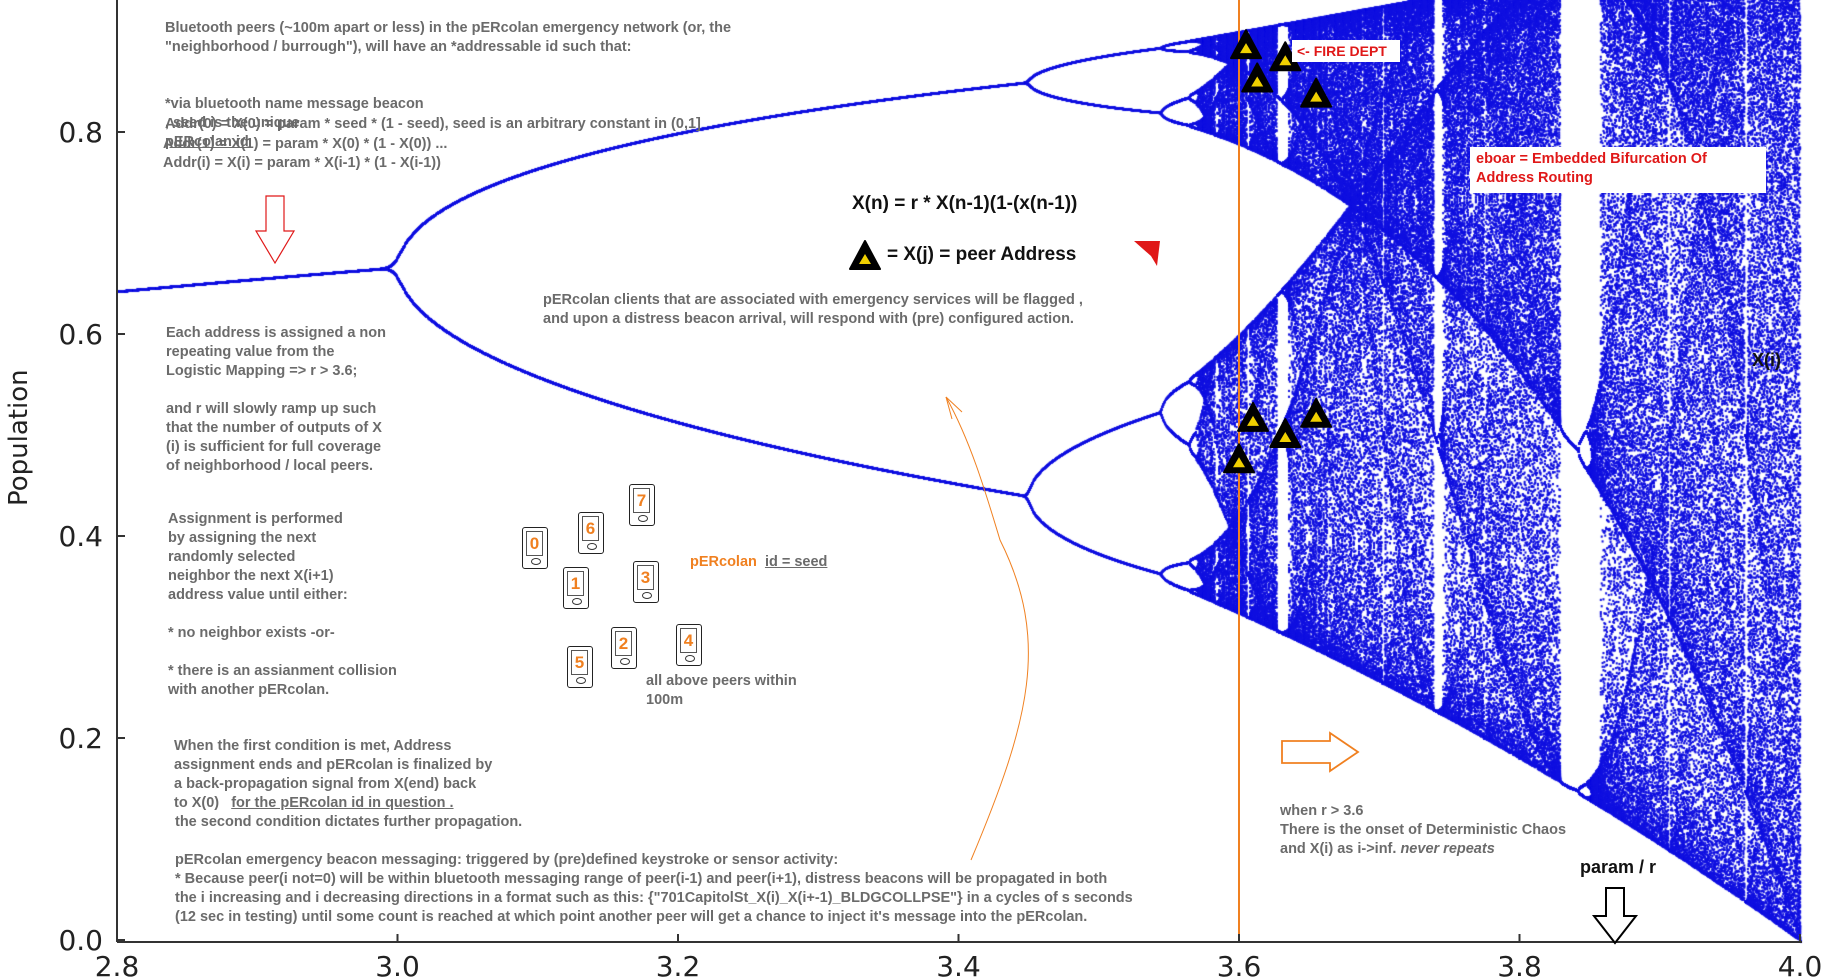 Image resolution: width=1835 pixels, height=978 pixels. What do you see at coordinates (1447, 849) in the screenshot?
I see `chaos-never-repeats: never repeats` at bounding box center [1447, 849].